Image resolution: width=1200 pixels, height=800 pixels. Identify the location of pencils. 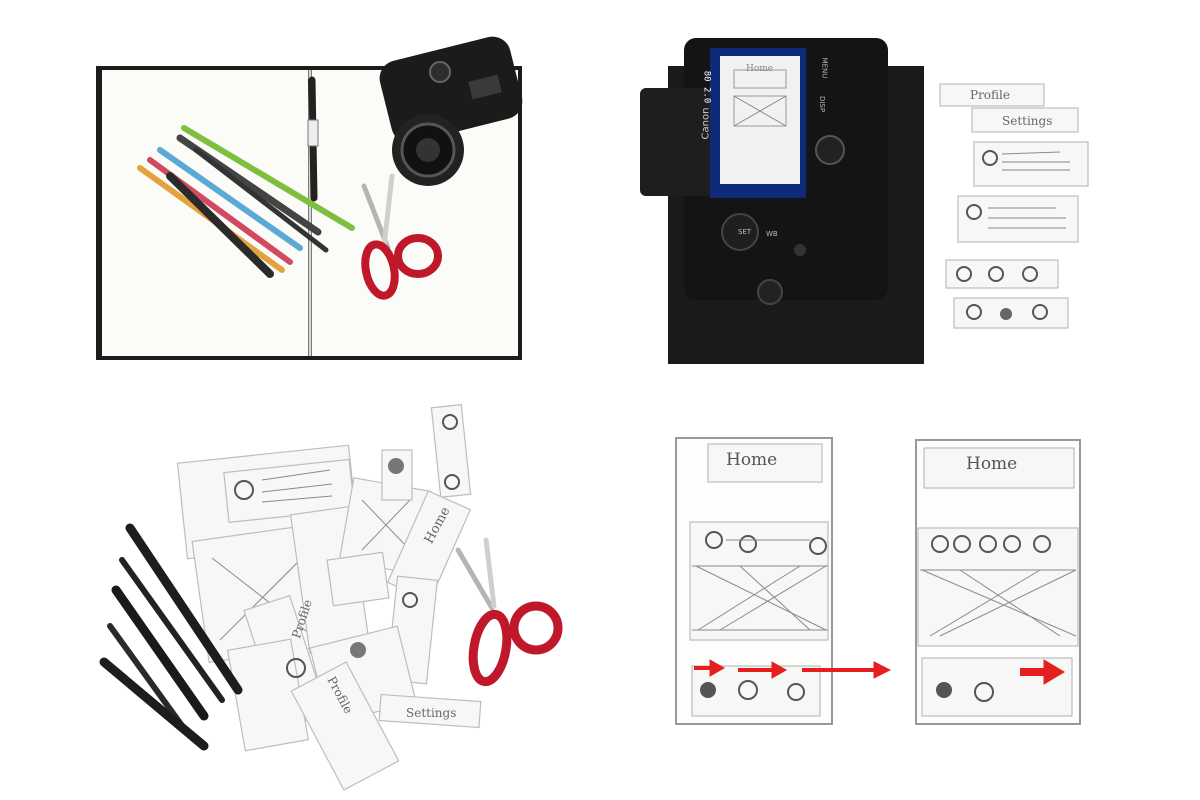
(246, 177).